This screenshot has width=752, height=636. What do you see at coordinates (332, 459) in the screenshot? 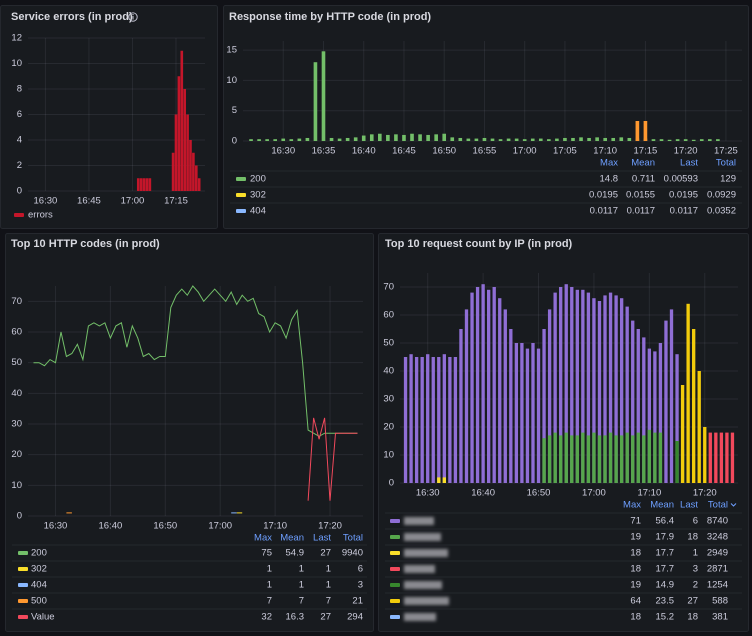
I see `line` at bounding box center [332, 459].